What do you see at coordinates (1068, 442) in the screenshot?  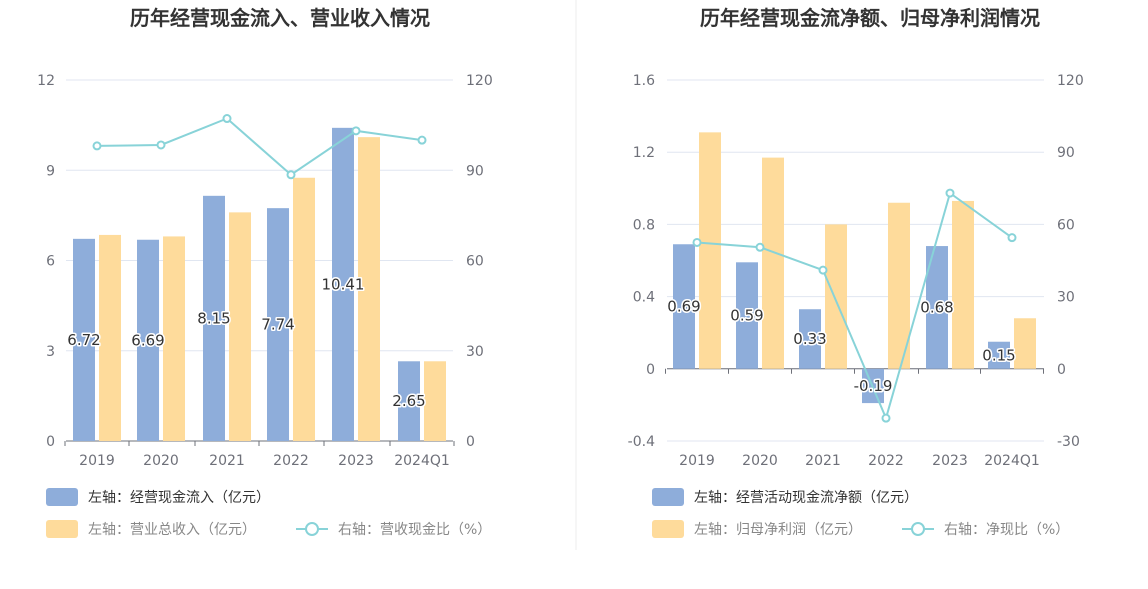 I see `right-axis-tick: -30` at bounding box center [1068, 442].